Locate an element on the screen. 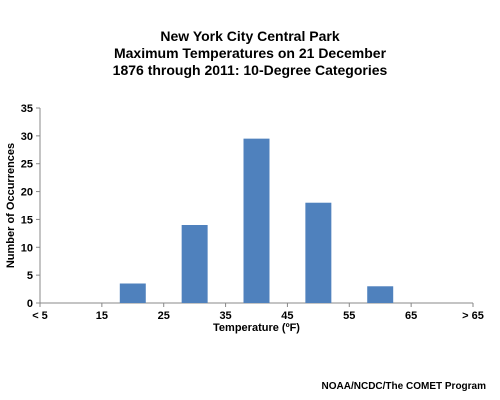 The height and width of the screenshot is (400, 500). x-tick-label: 35 is located at coordinates (225, 316).